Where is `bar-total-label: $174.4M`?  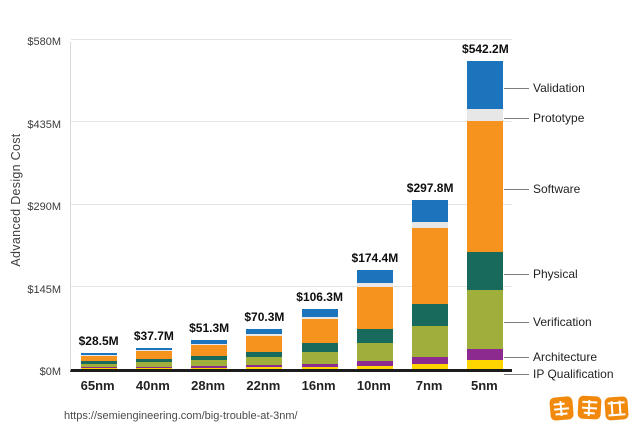 bar-total-label: $174.4M is located at coordinates (375, 257).